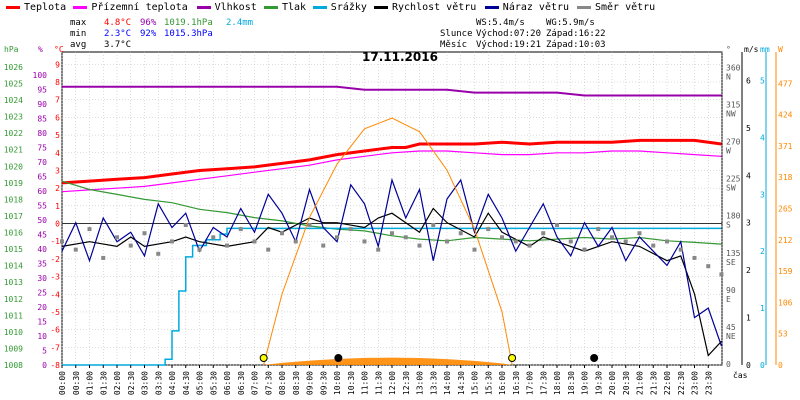  I want to click on wm2-tick-label: 159, so click(785, 271).